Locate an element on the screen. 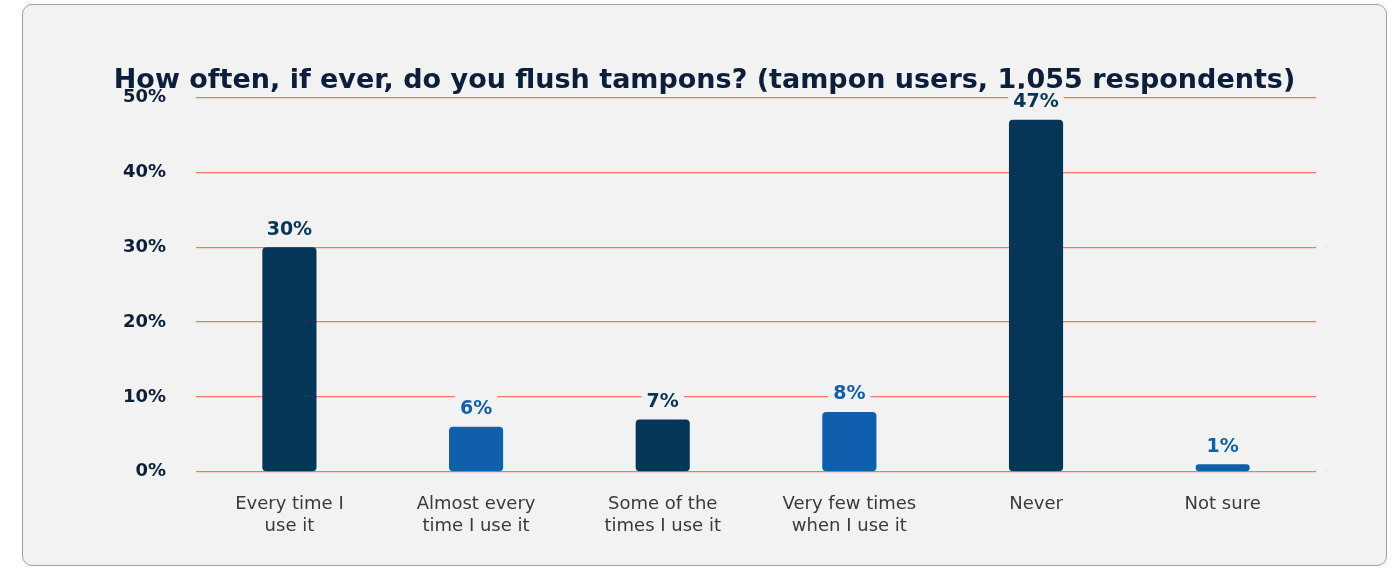  y-tick-label: 20% is located at coordinates (144, 320).